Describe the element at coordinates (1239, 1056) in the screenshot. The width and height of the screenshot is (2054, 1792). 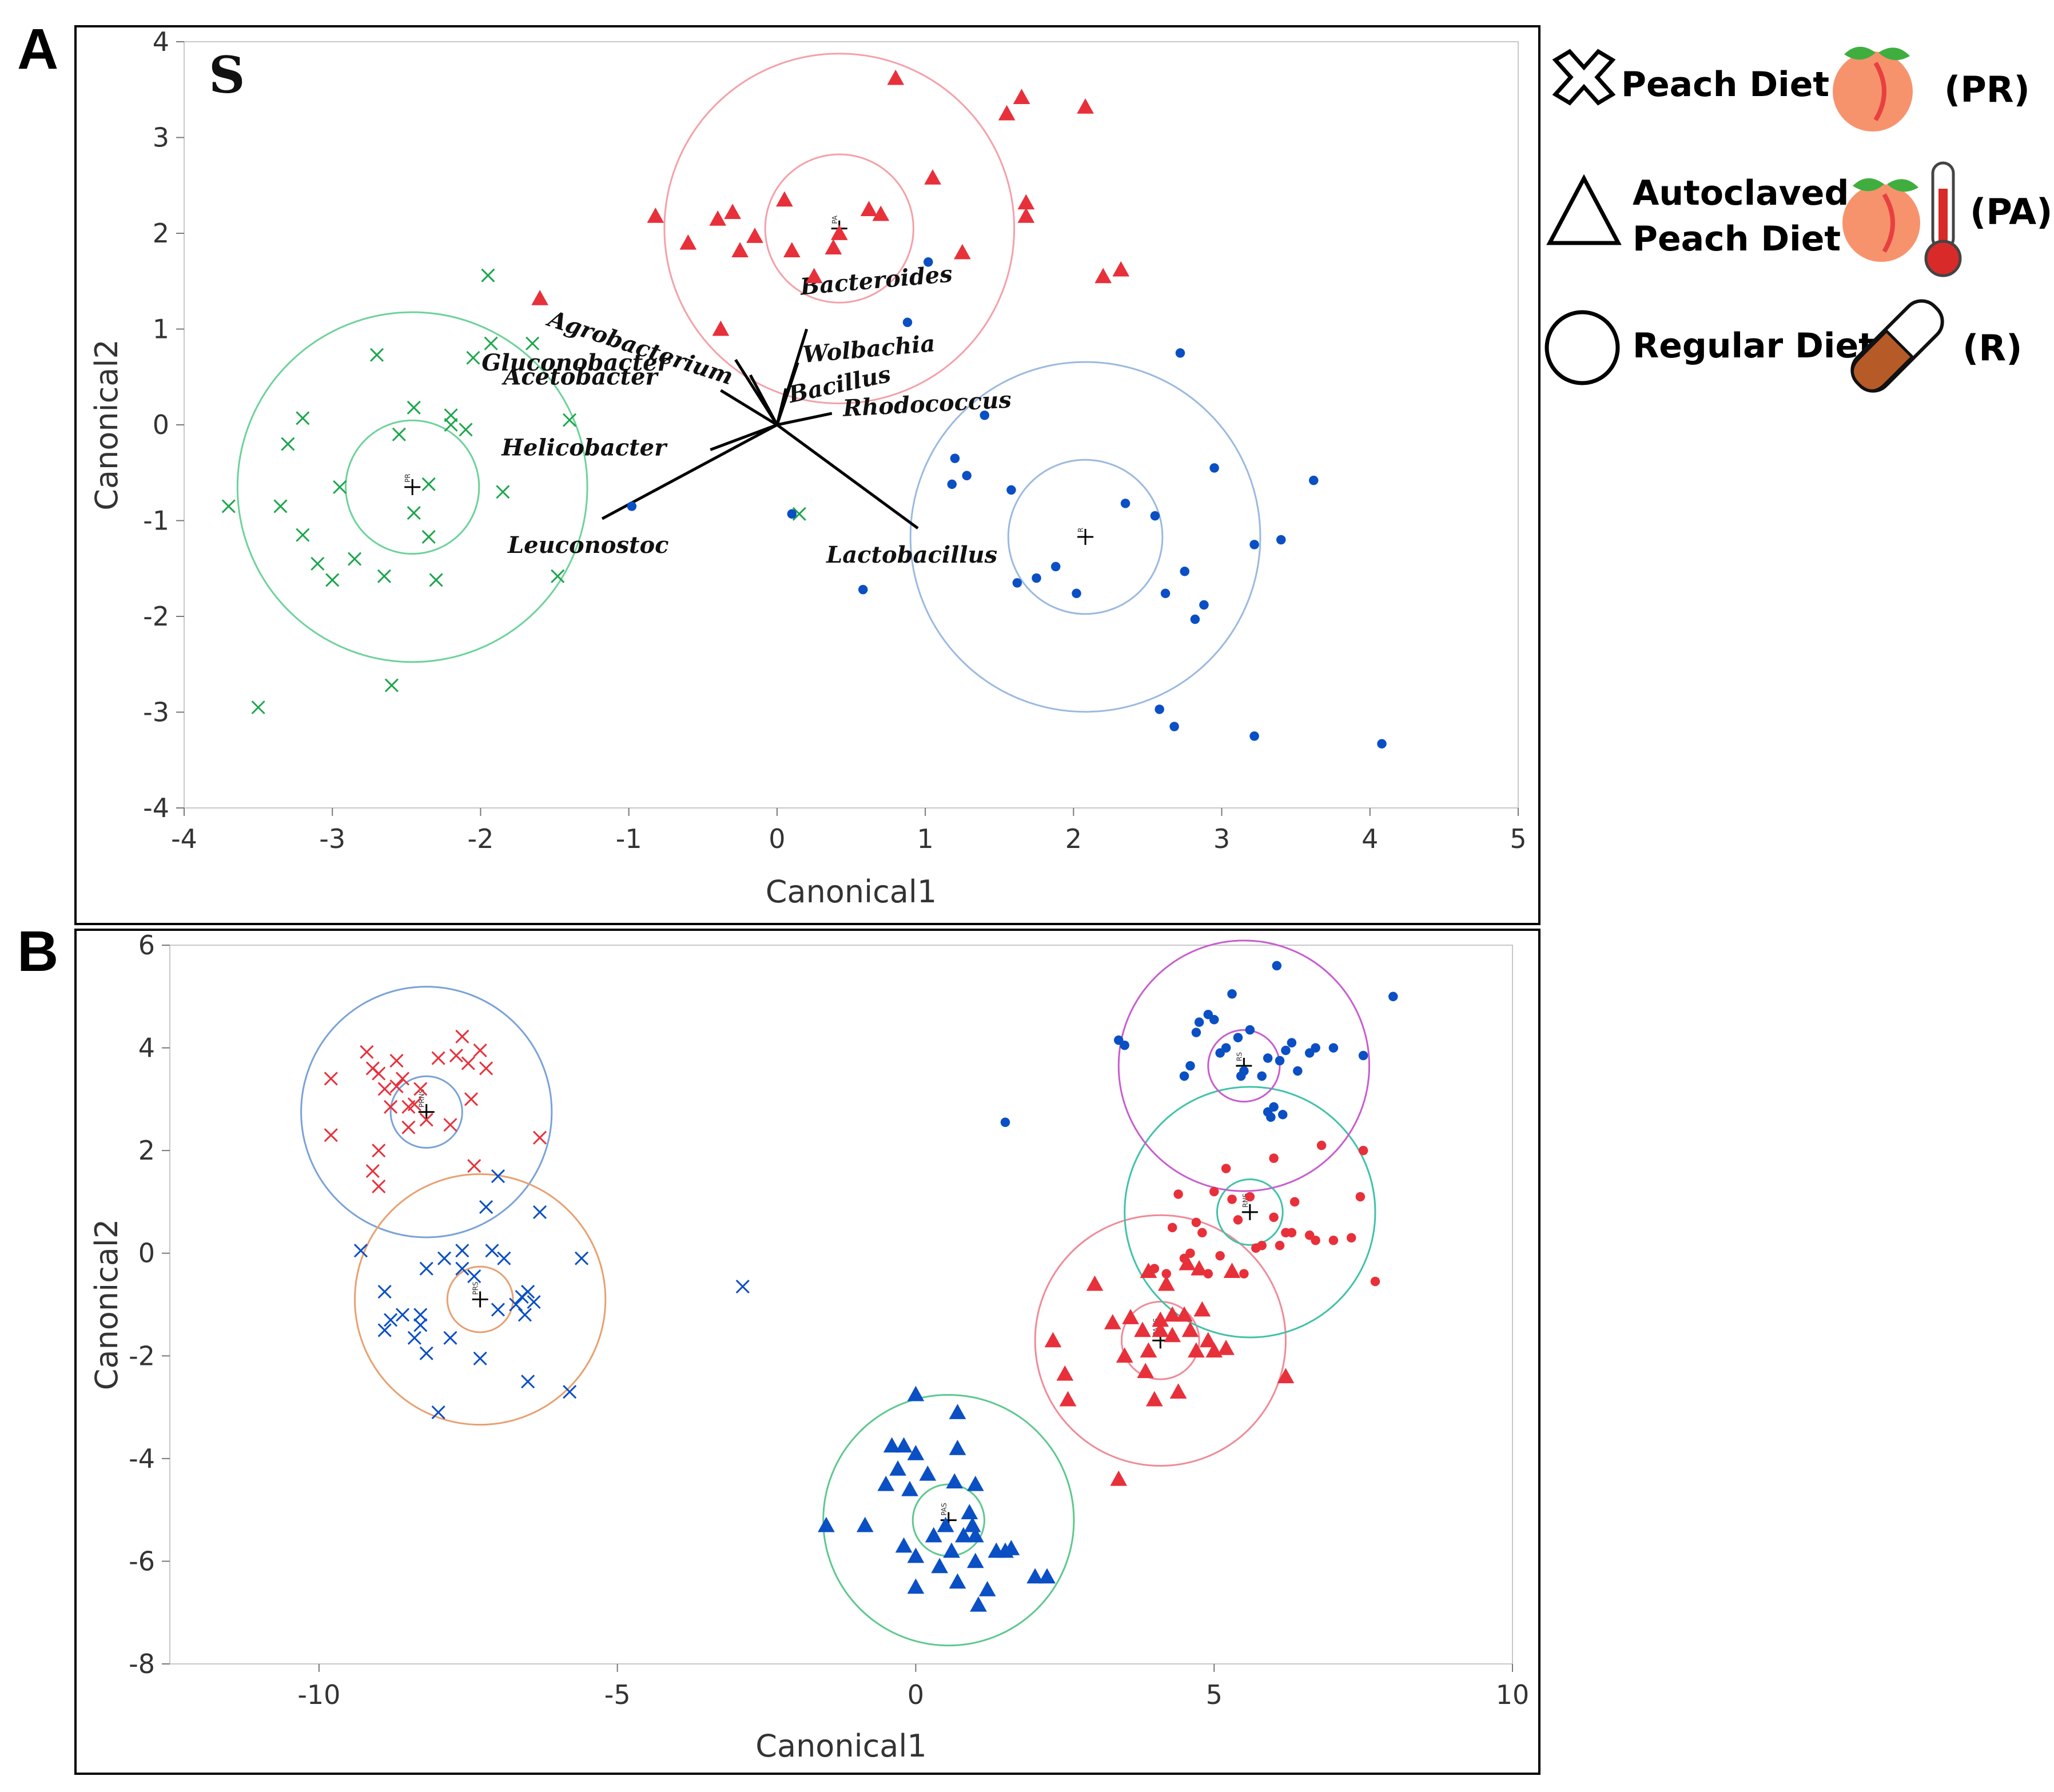
I see `centroid-label: RS` at that location.